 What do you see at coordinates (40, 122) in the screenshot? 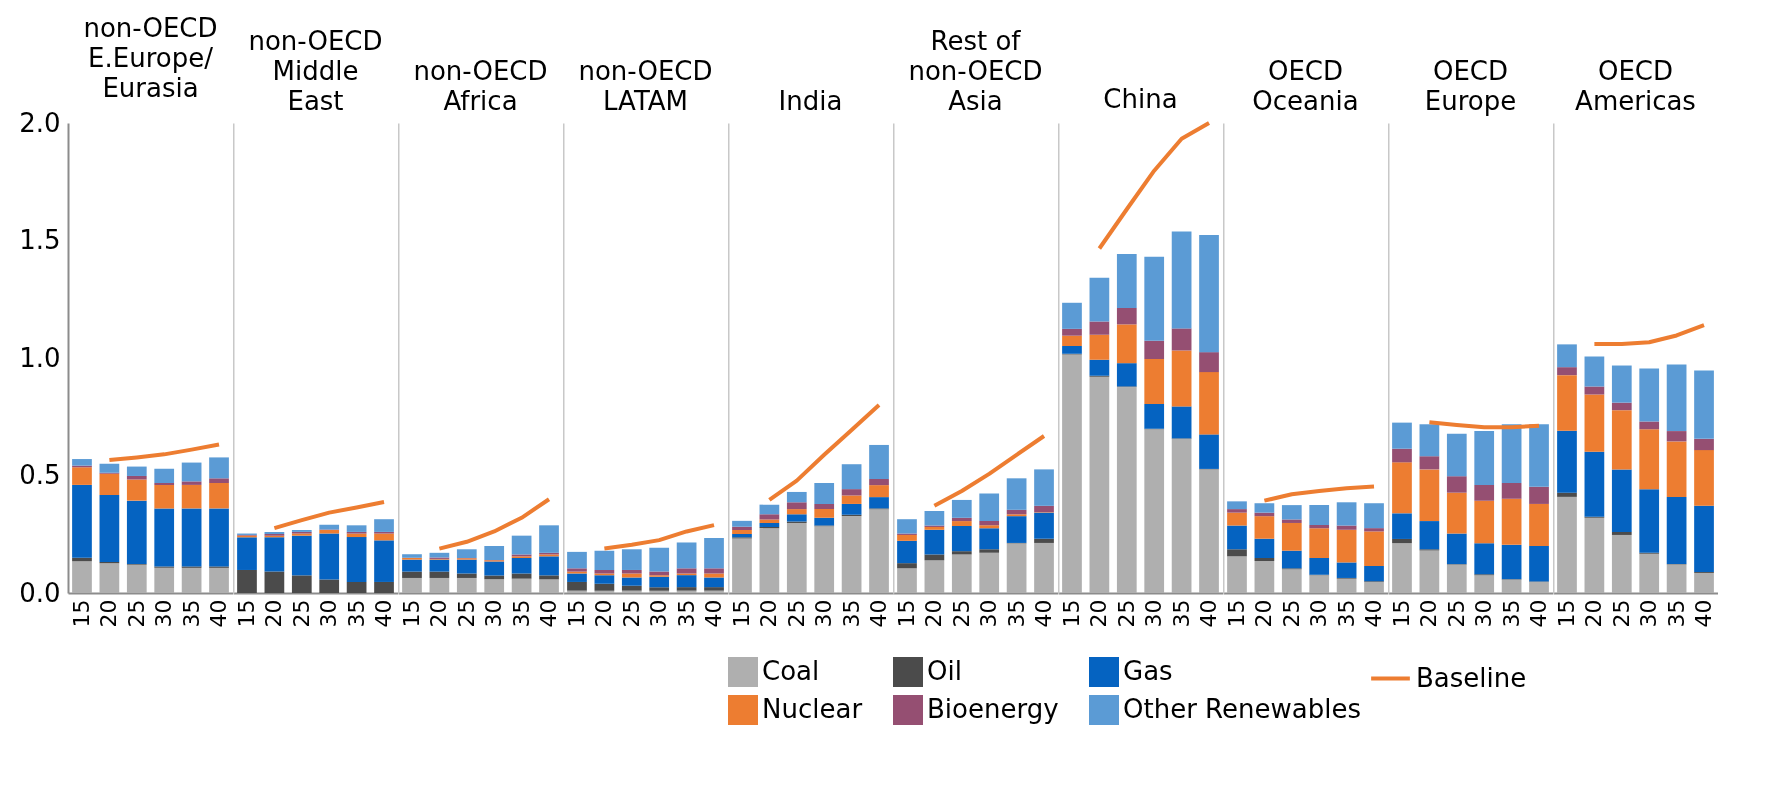
I see `y-tick-label: 2.0` at bounding box center [40, 122].